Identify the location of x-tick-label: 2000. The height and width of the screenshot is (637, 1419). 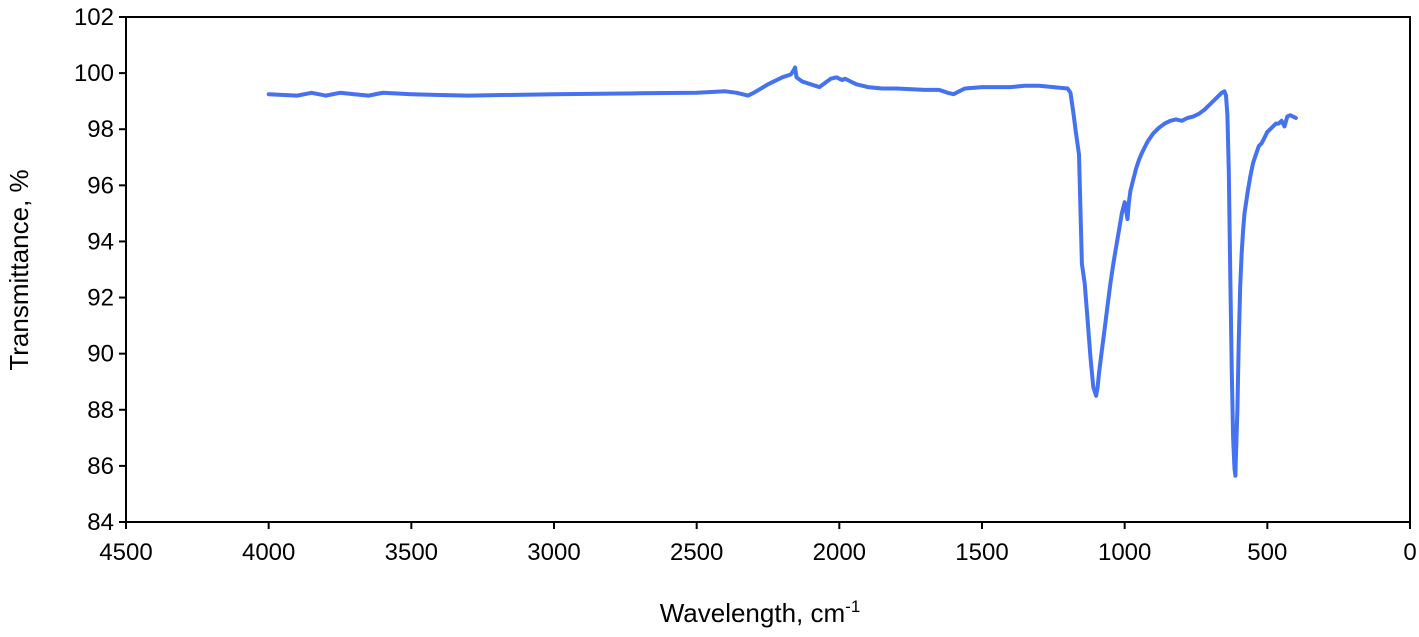
(839, 552).